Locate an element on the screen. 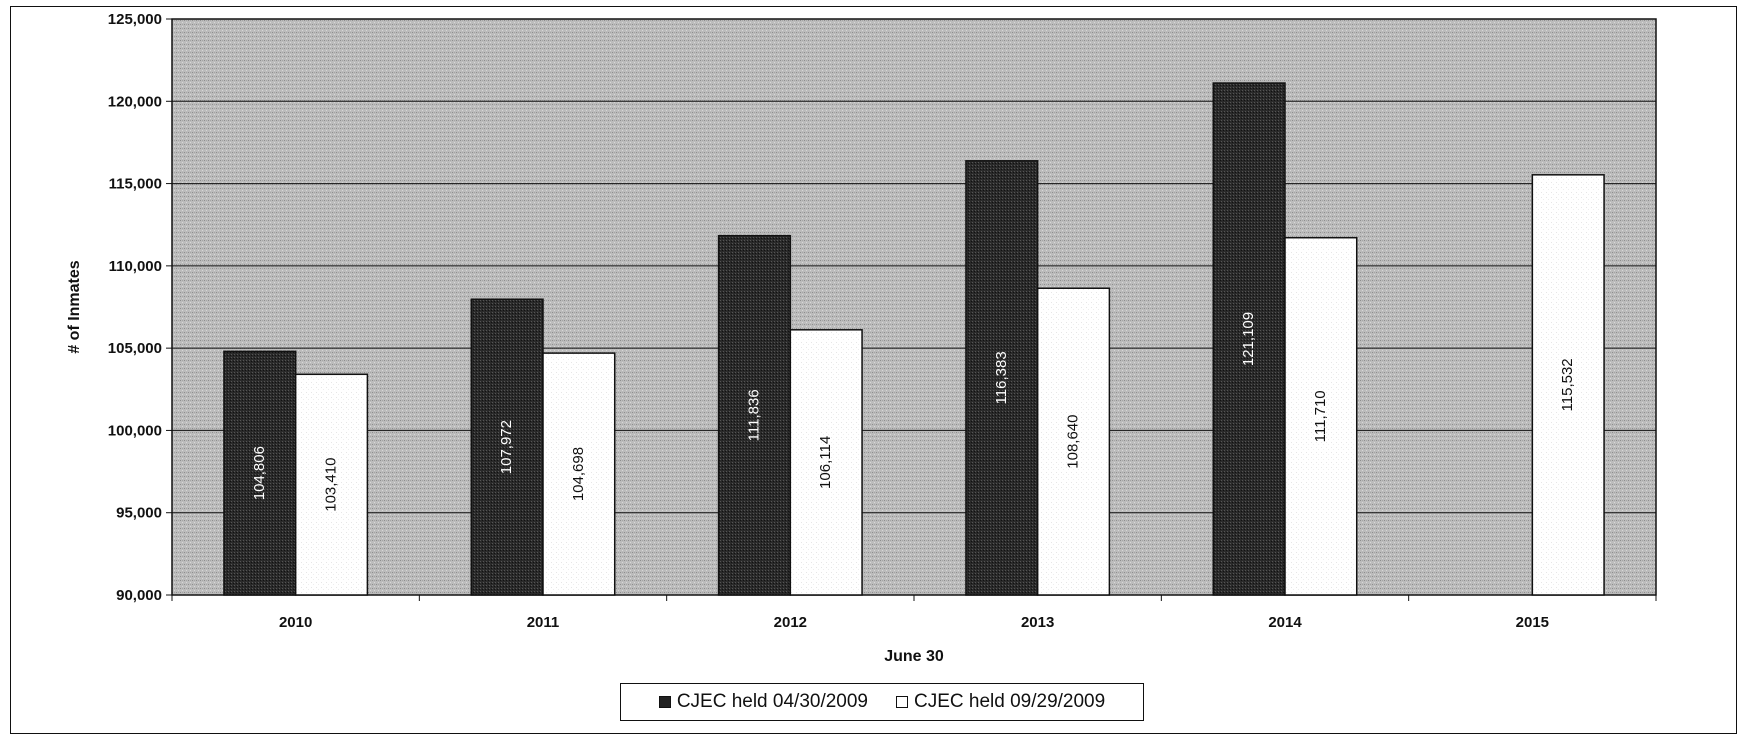 Image resolution: width=1749 pixels, height=740 pixels. data-label: 107,972 is located at coordinates (506, 447).